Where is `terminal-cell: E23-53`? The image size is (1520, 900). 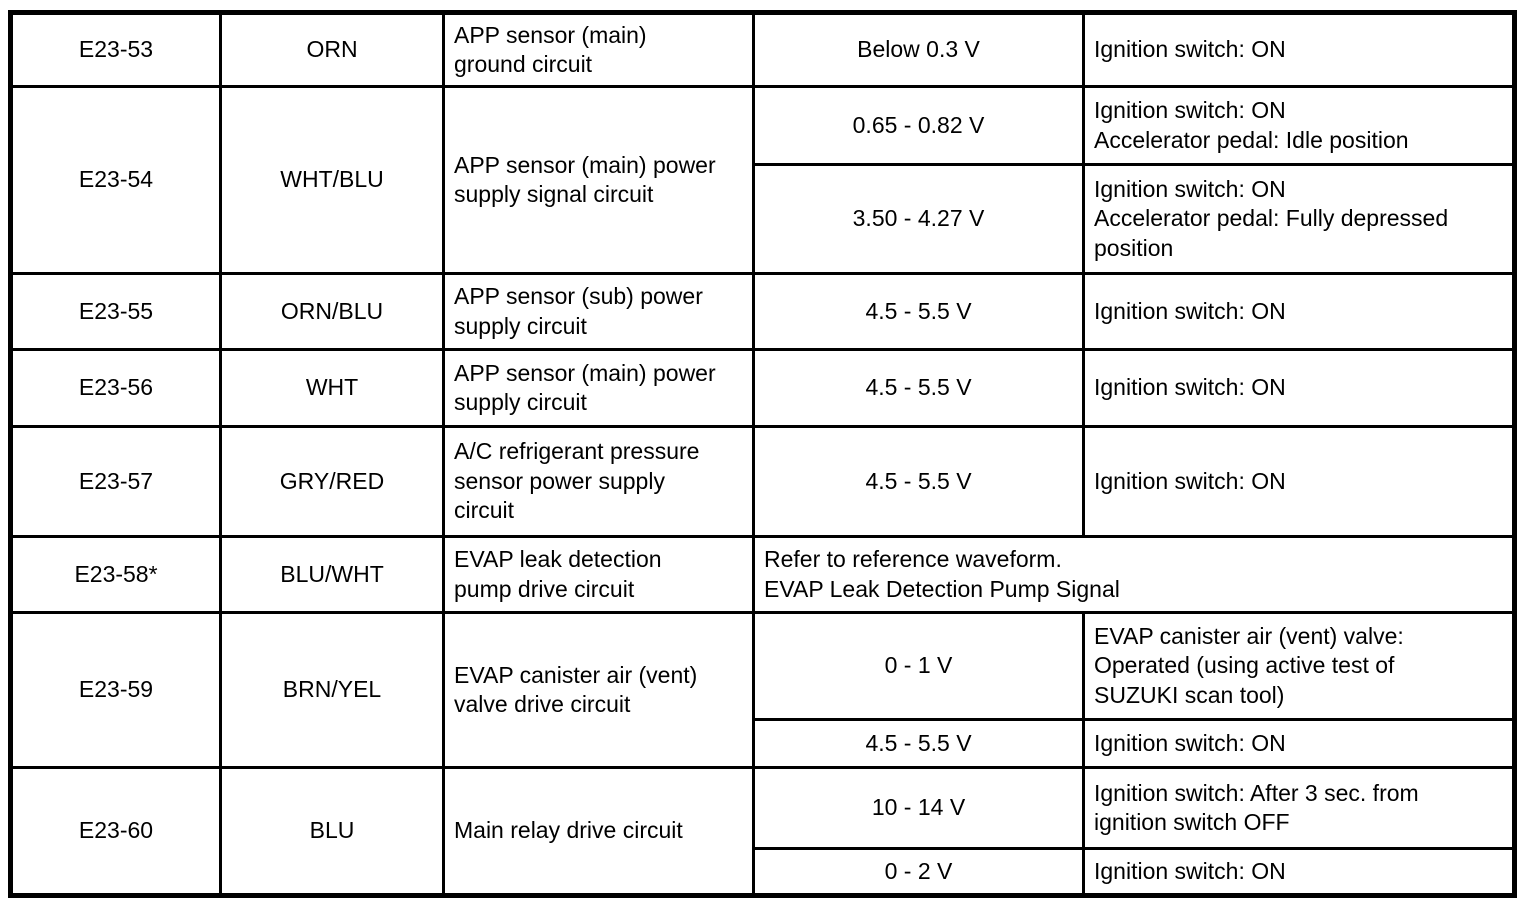
terminal-cell: E23-53 is located at coordinates (115, 49).